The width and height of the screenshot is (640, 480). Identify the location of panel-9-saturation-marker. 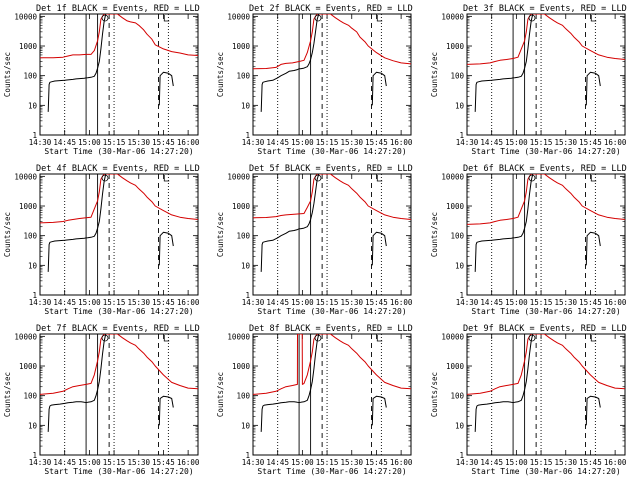
(532, 338).